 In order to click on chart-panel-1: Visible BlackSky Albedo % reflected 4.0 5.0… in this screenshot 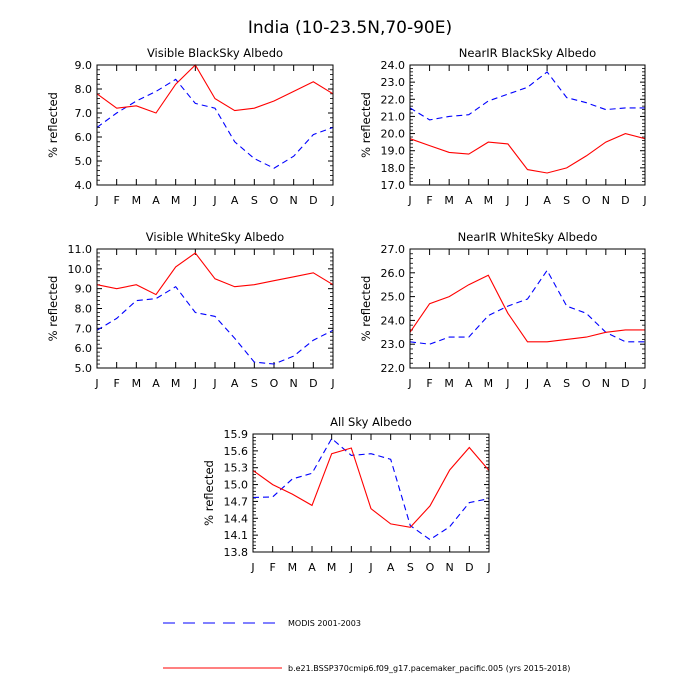, I will do `click(190, 126)`.